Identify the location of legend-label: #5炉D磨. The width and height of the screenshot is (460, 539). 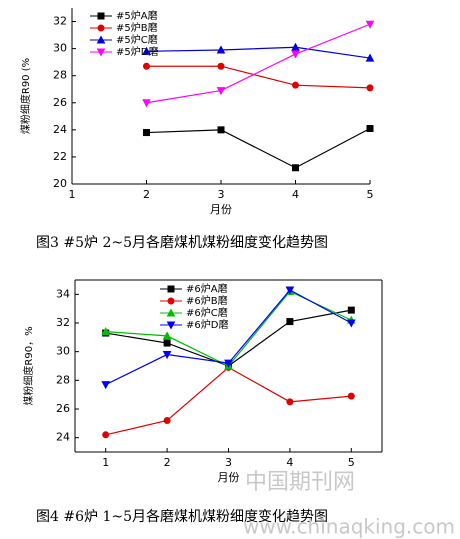
(137, 52).